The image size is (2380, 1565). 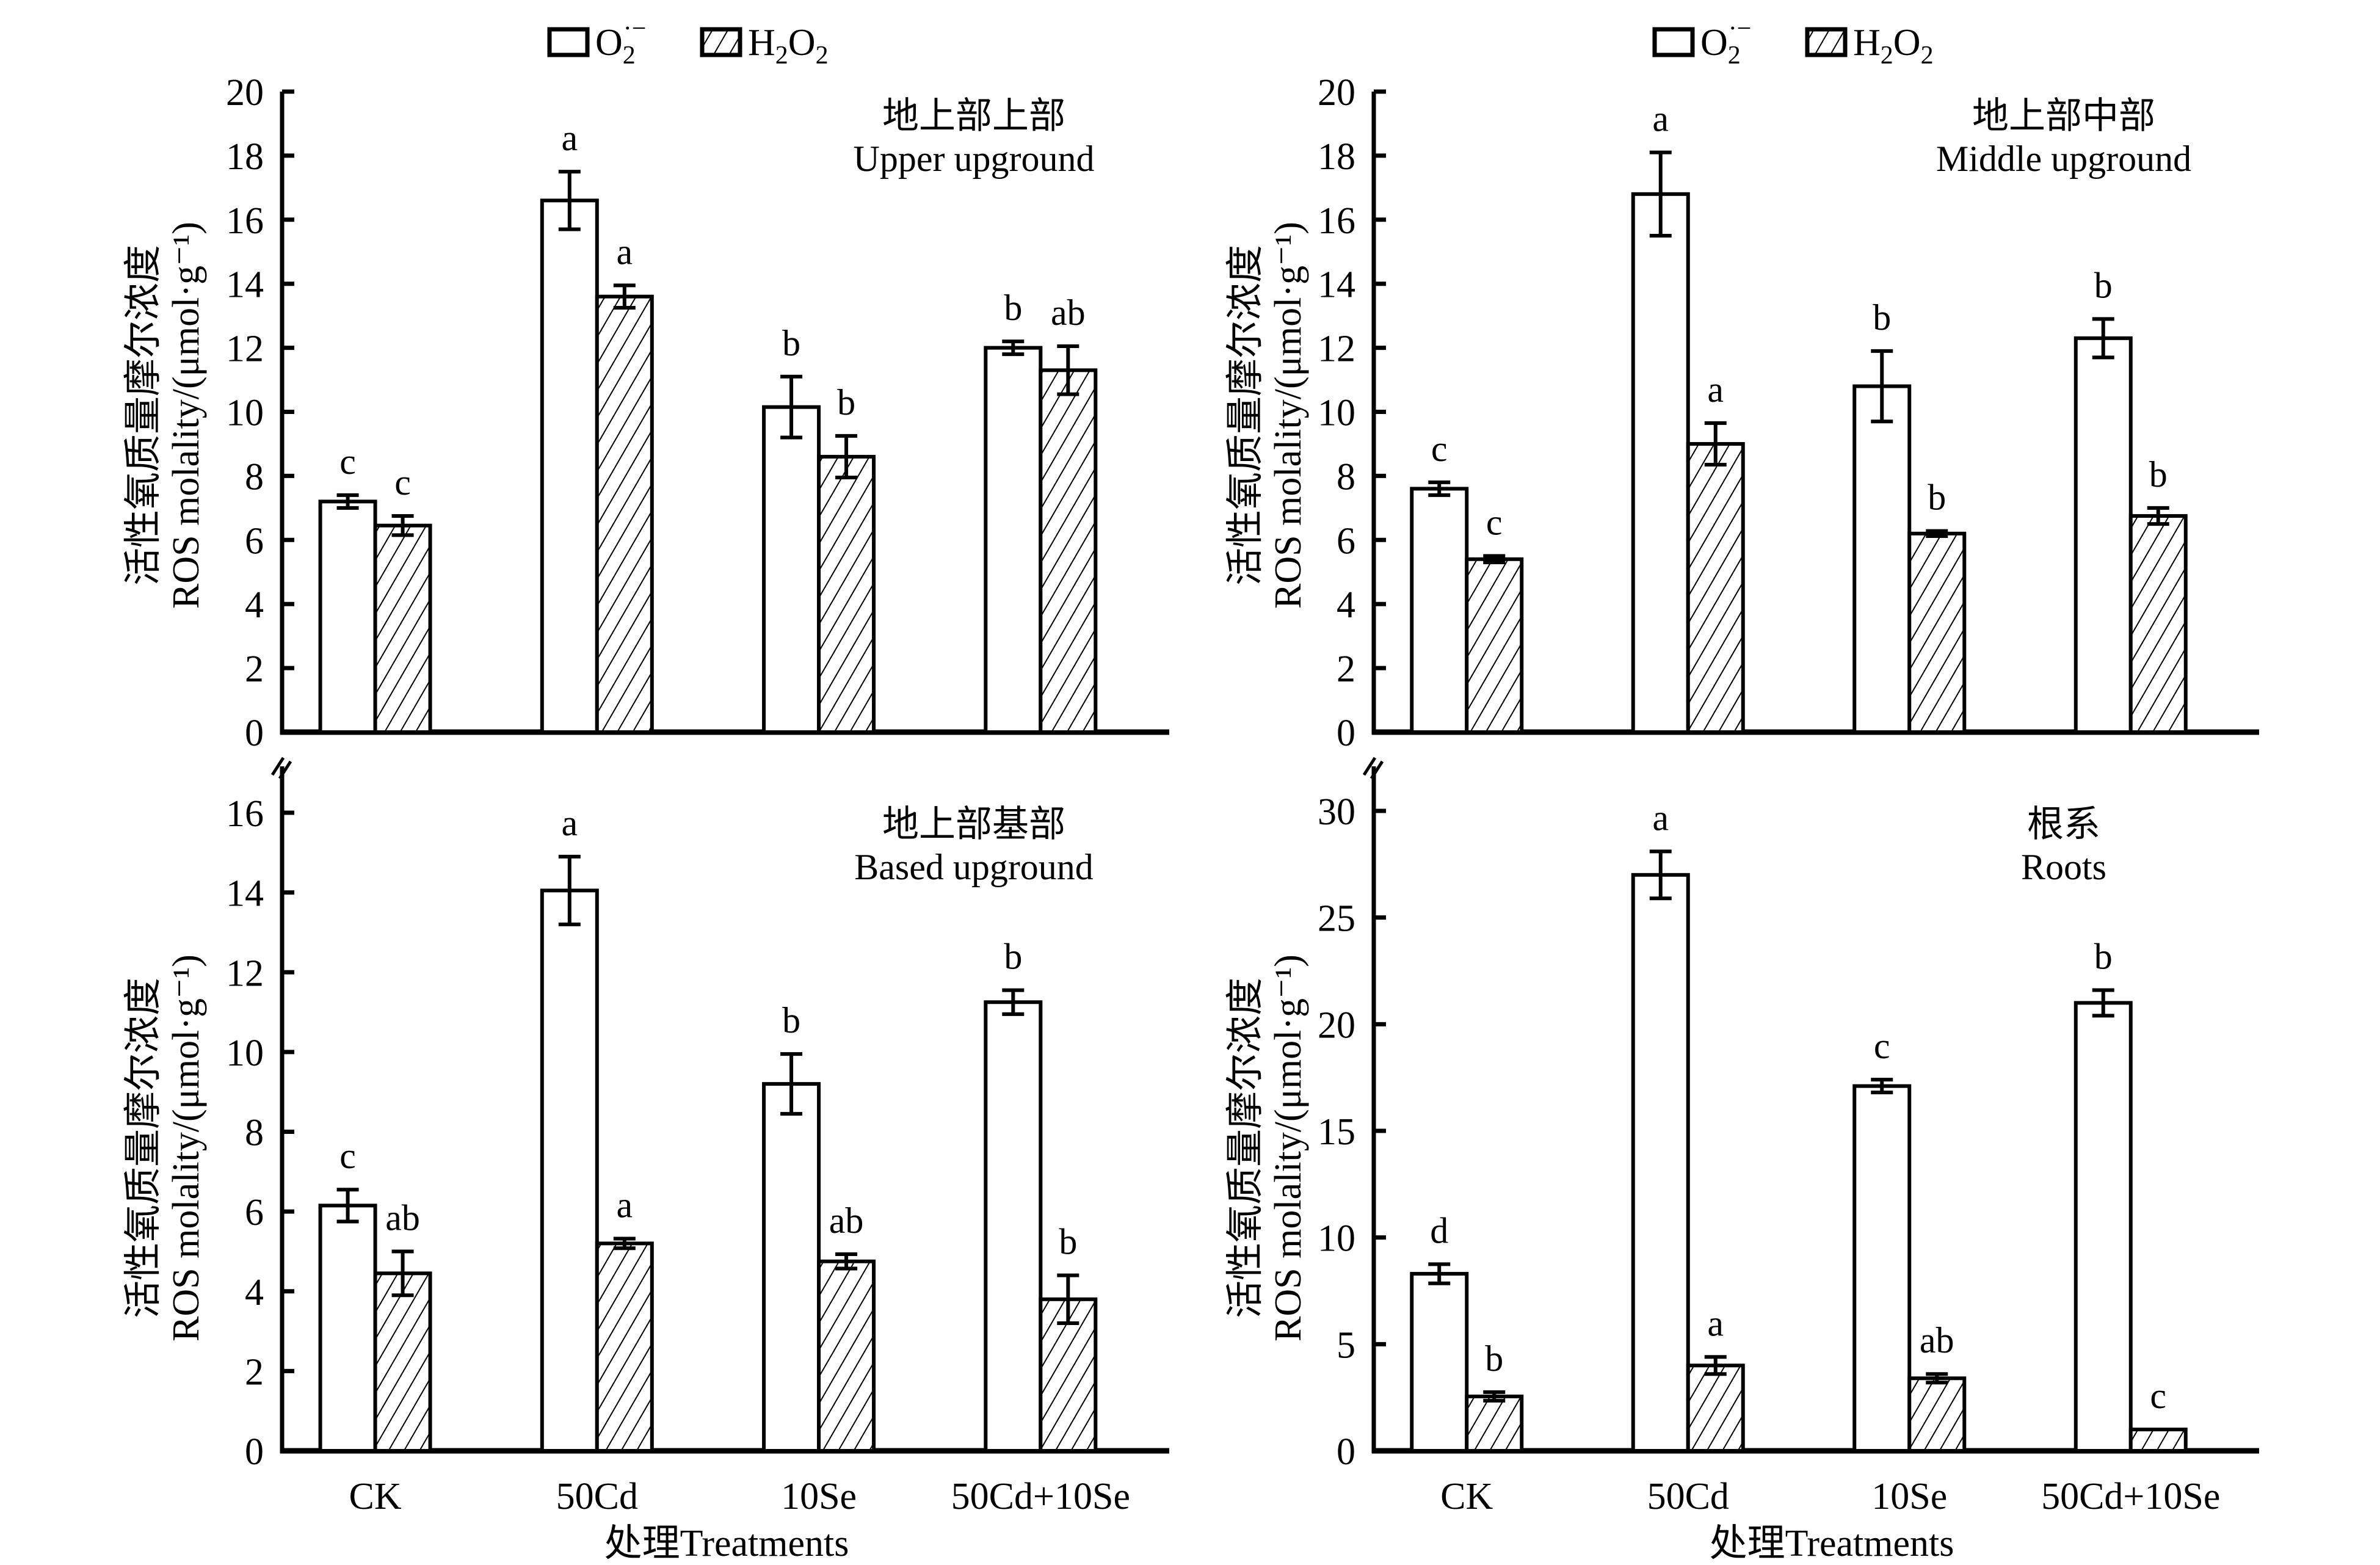 I want to click on panel-title-cn: 地上部上部, so click(x=973, y=116).